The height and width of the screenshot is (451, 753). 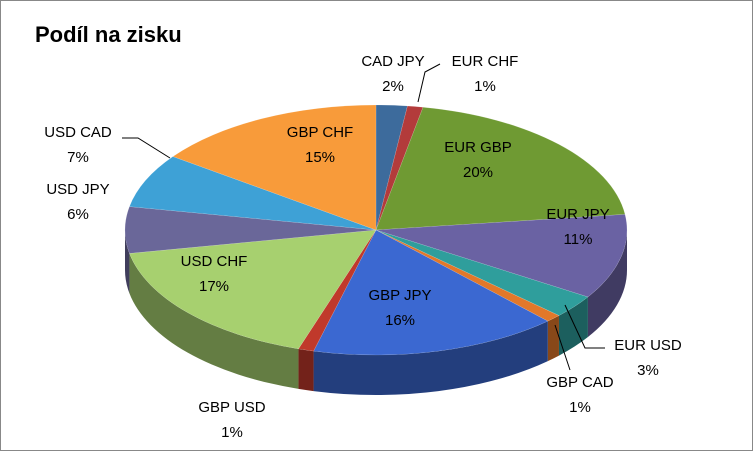 What do you see at coordinates (108, 34) in the screenshot?
I see `chart-title: Podíl na zisku` at bounding box center [108, 34].